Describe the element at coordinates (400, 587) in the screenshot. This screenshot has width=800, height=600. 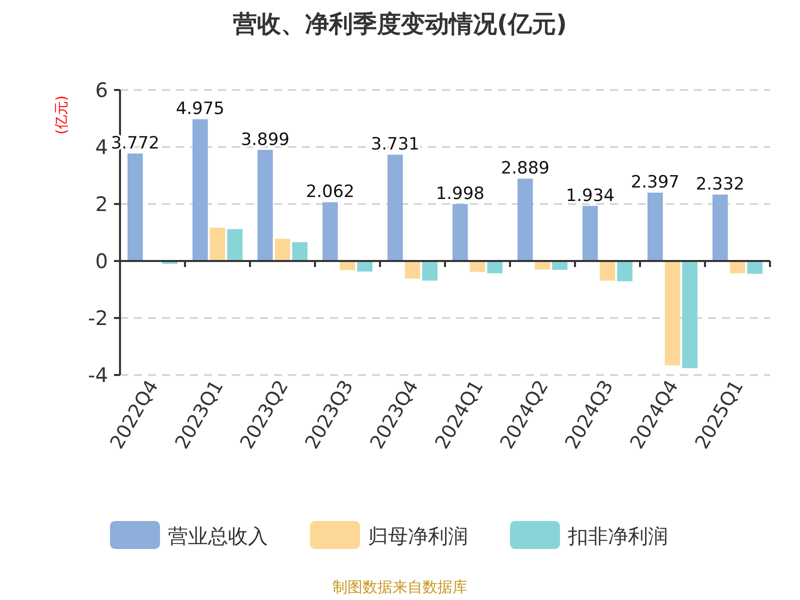
I see `text: 制图数据来自数据库` at that location.